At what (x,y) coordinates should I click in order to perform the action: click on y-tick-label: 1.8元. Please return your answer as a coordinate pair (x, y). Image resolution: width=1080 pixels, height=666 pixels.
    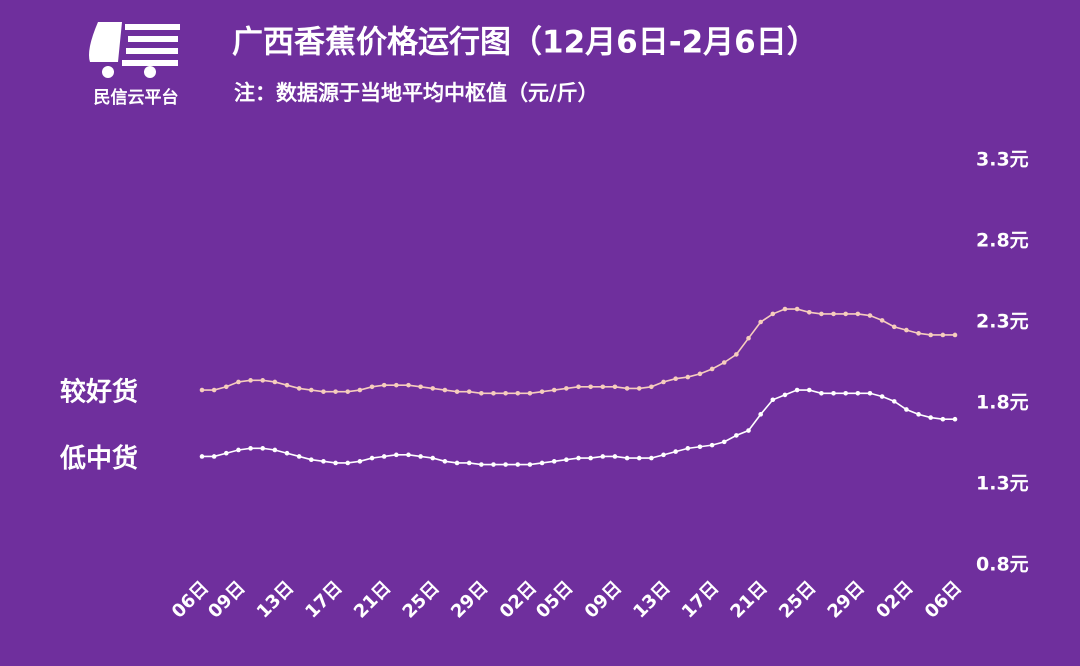
    Looking at the image, I should click on (1002, 403).